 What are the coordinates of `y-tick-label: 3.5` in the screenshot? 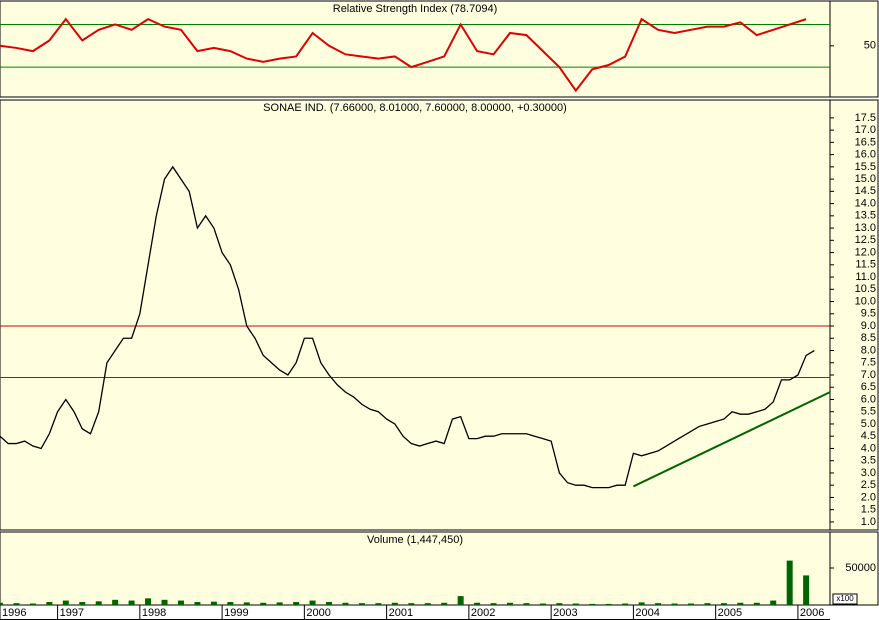 It's located at (868, 461).